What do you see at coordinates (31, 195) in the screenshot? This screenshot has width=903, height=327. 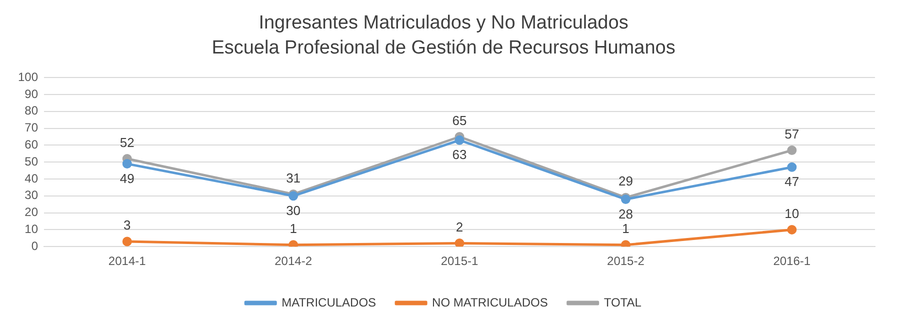 I see `y-tick-label: 30` at bounding box center [31, 195].